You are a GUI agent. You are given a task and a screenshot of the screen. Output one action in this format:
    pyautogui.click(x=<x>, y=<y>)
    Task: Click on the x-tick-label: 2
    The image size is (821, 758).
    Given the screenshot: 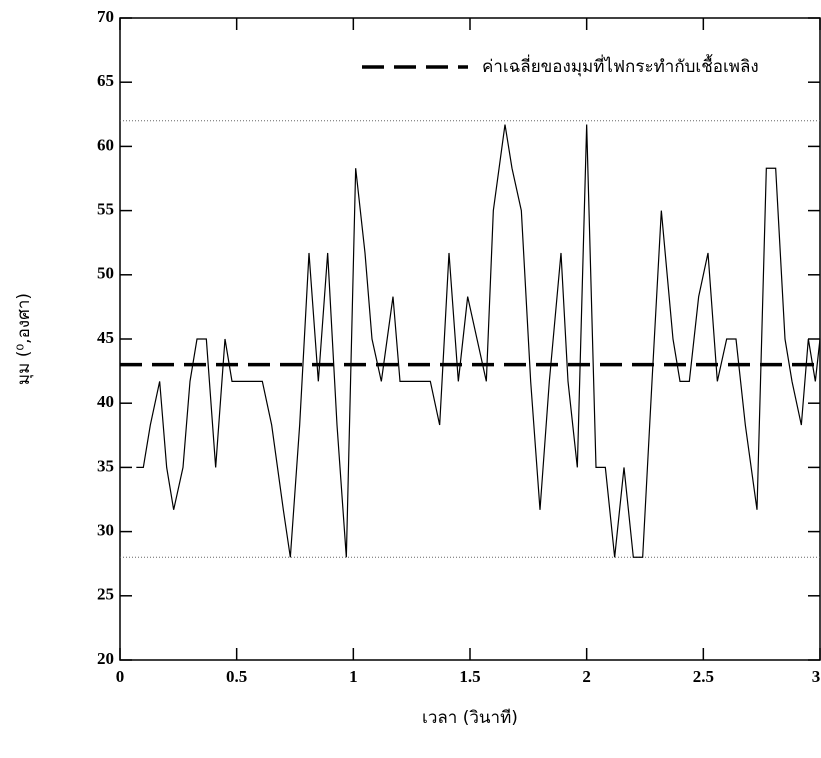 What is the action you would take?
    pyautogui.click(x=586, y=676)
    